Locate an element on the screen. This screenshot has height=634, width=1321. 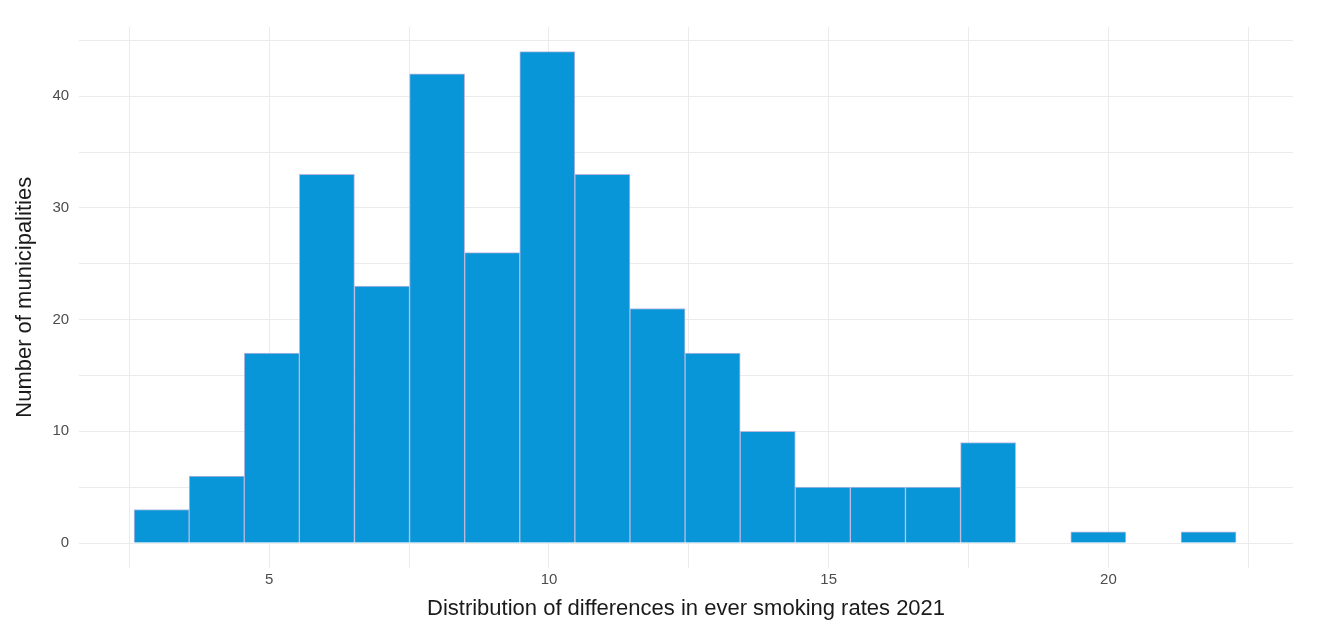
y-tick-label: 10 is located at coordinates (61, 430).